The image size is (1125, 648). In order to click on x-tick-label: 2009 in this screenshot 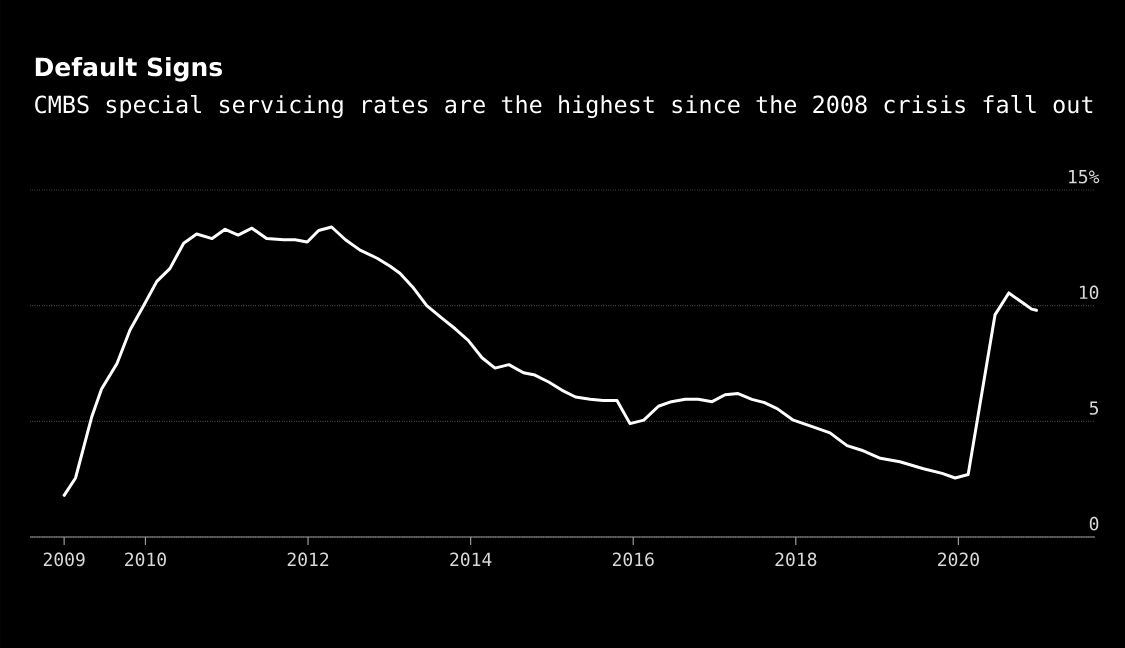, I will do `click(64, 559)`.